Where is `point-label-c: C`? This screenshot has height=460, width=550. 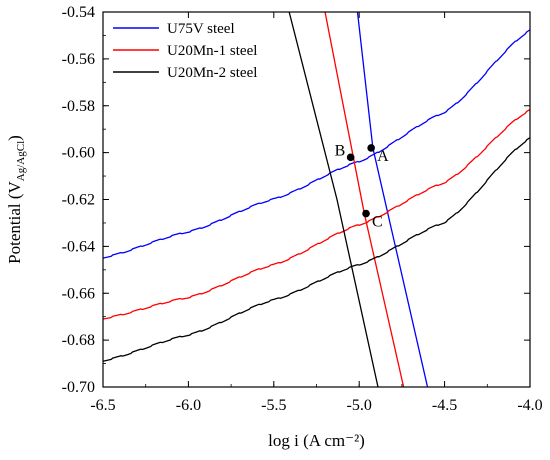 point-label-c: C is located at coordinates (377, 222).